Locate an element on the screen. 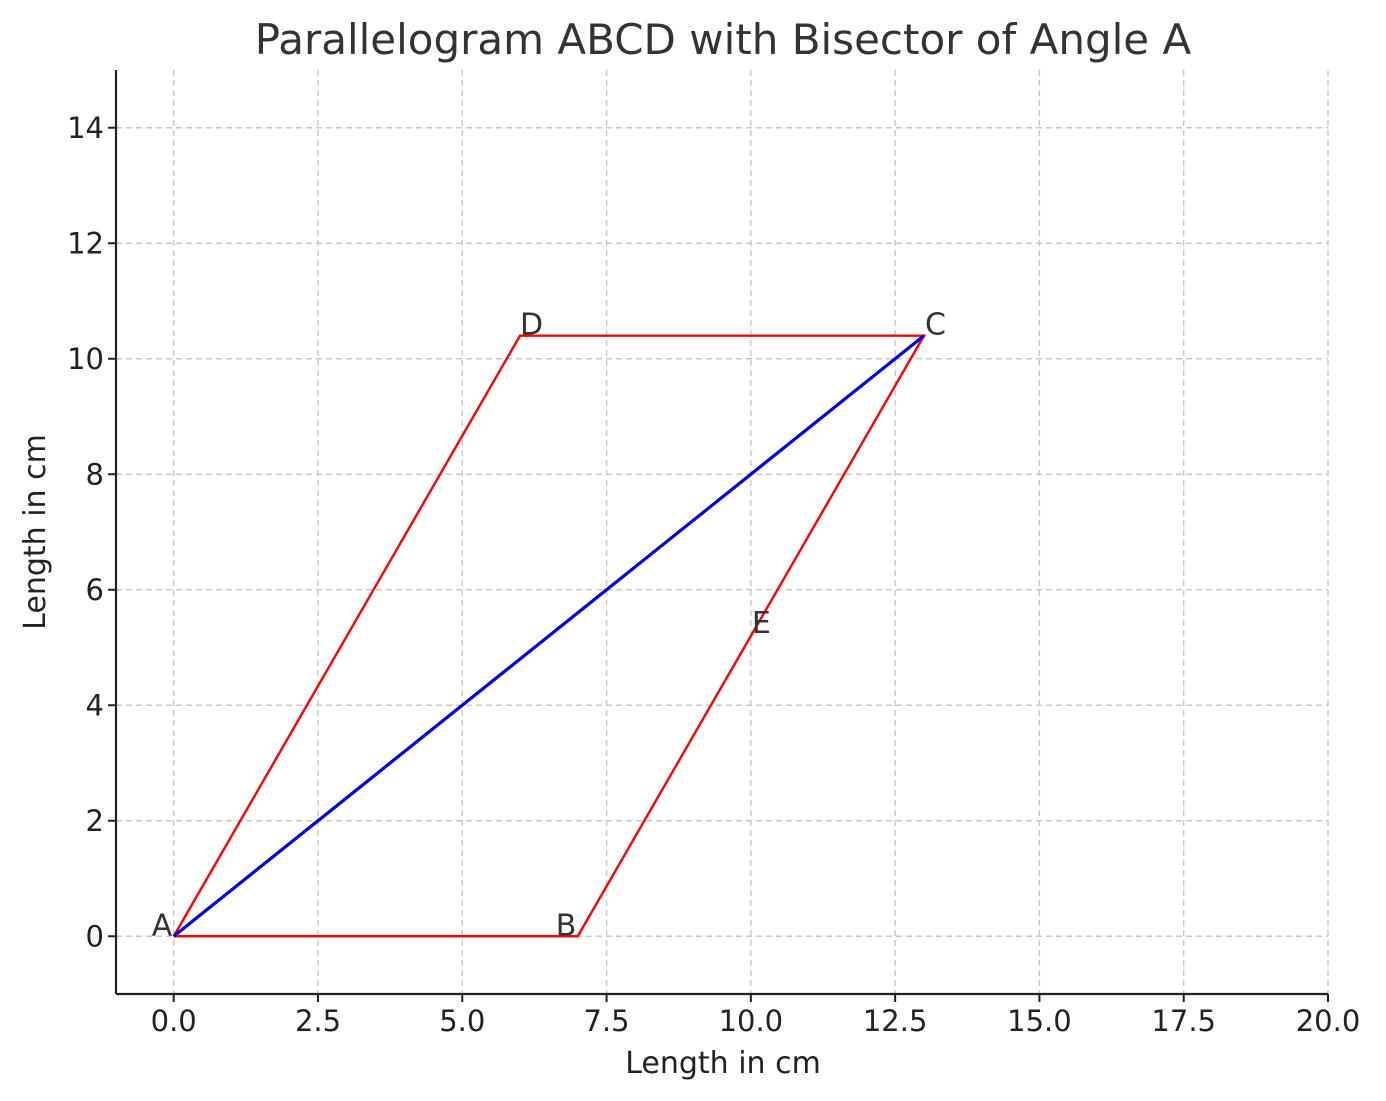  y-tick-label: 4 is located at coordinates (95, 705).